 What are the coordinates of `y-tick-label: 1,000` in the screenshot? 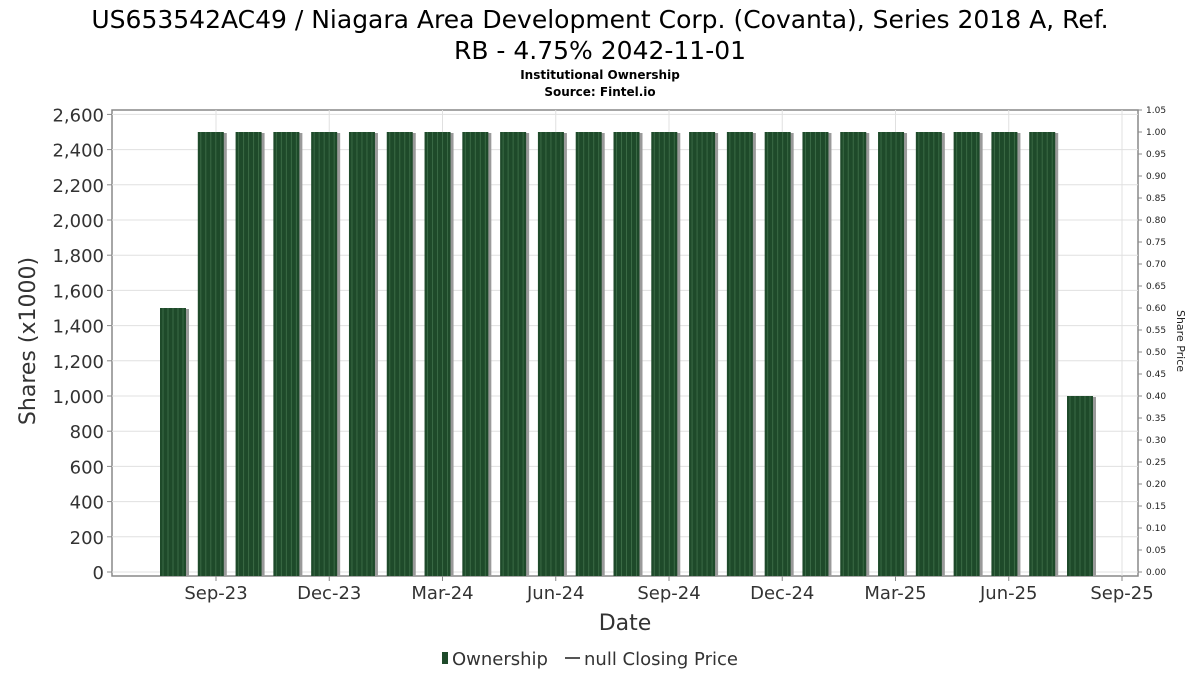 It's located at (78, 397).